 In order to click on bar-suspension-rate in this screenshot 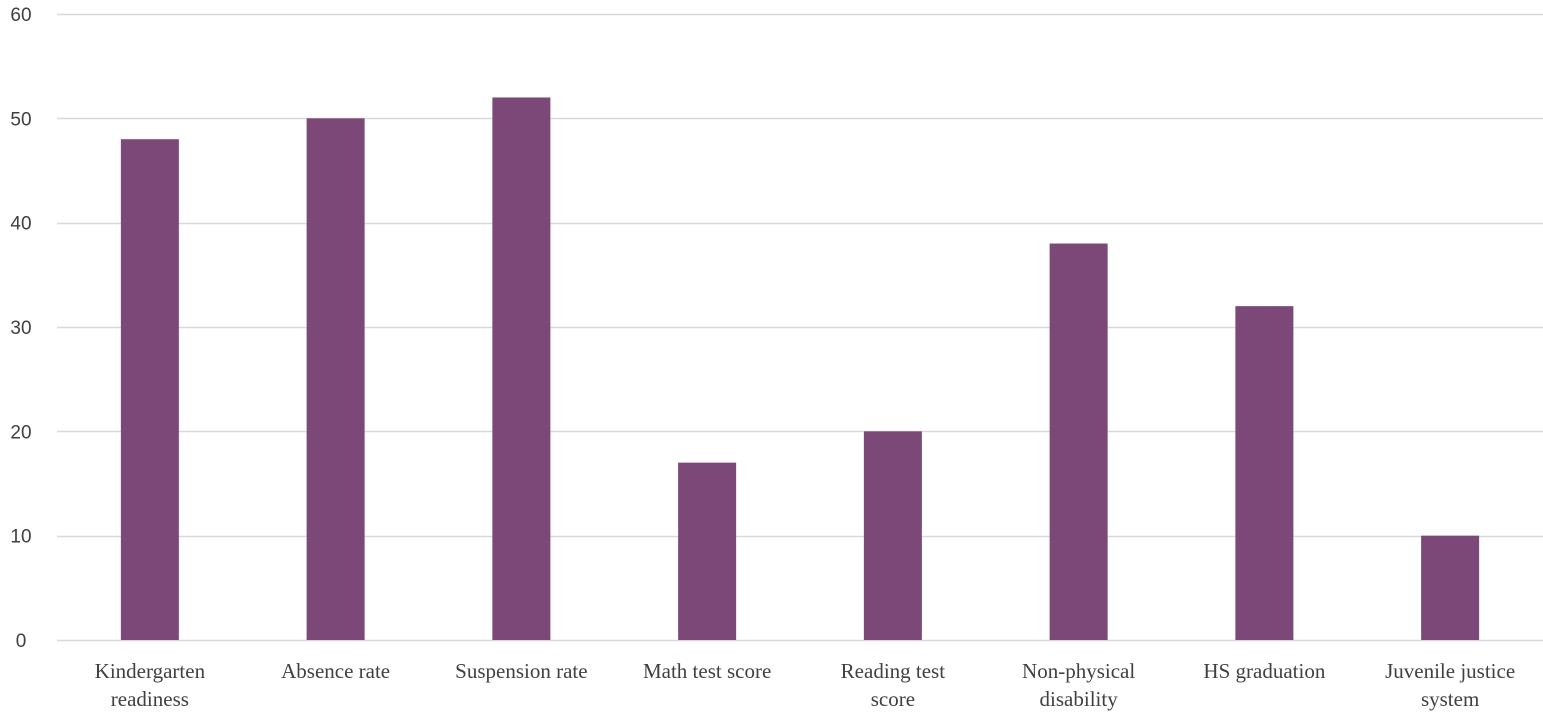, I will do `click(521, 368)`.